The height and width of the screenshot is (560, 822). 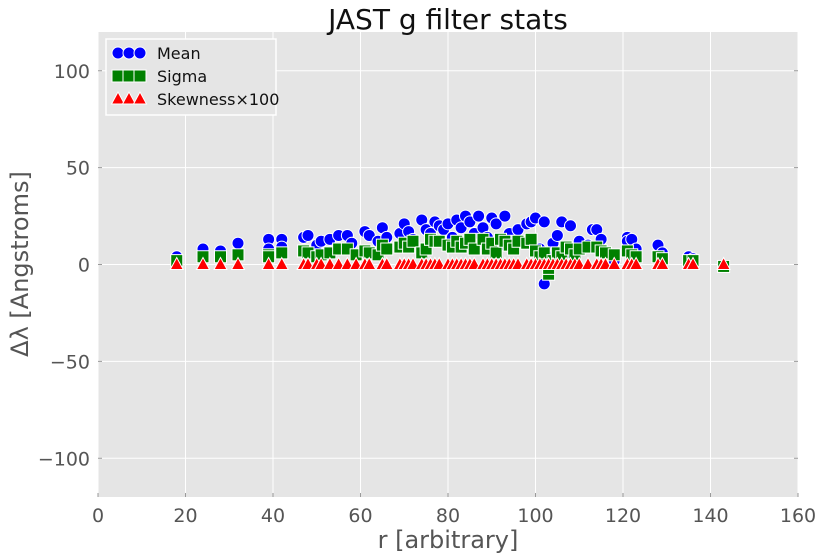 What do you see at coordinates (70, 362) in the screenshot?
I see `y-tick-label: −50` at bounding box center [70, 362].